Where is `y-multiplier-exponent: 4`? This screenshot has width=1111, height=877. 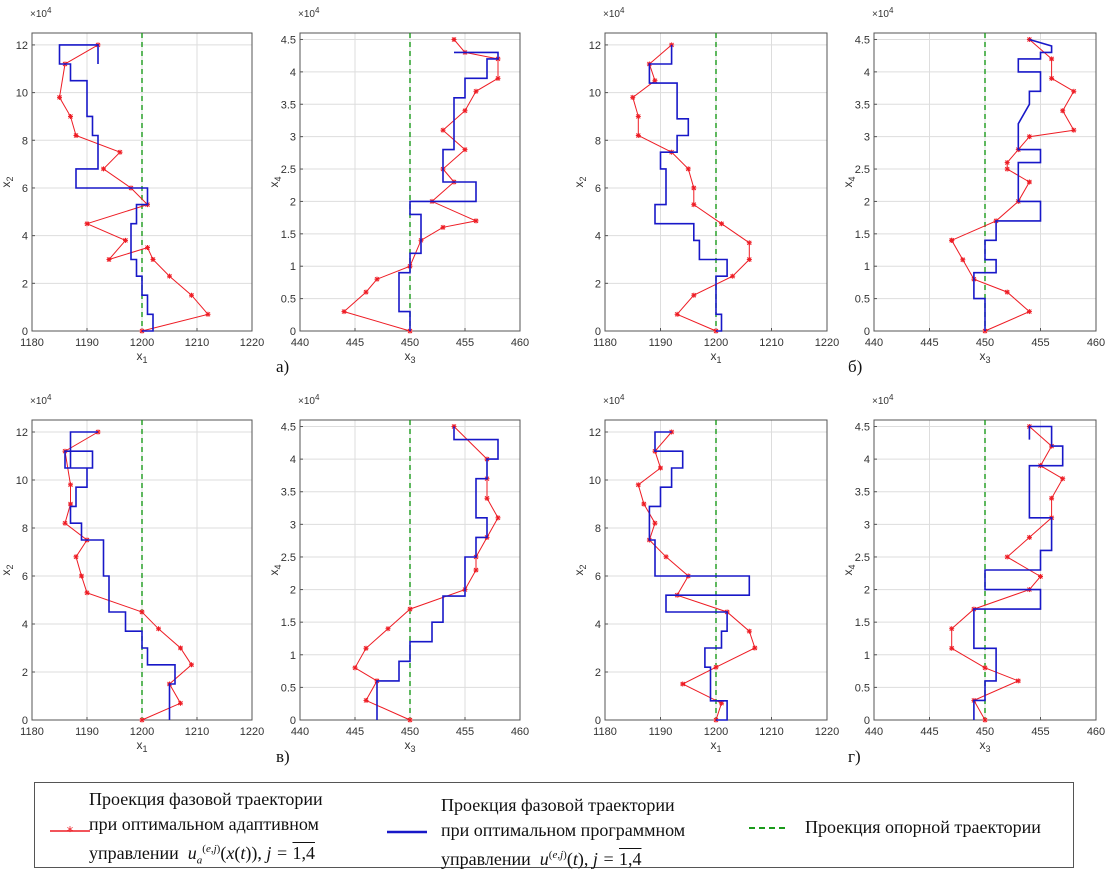
y-multiplier-exponent: 4 is located at coordinates (317, 10).